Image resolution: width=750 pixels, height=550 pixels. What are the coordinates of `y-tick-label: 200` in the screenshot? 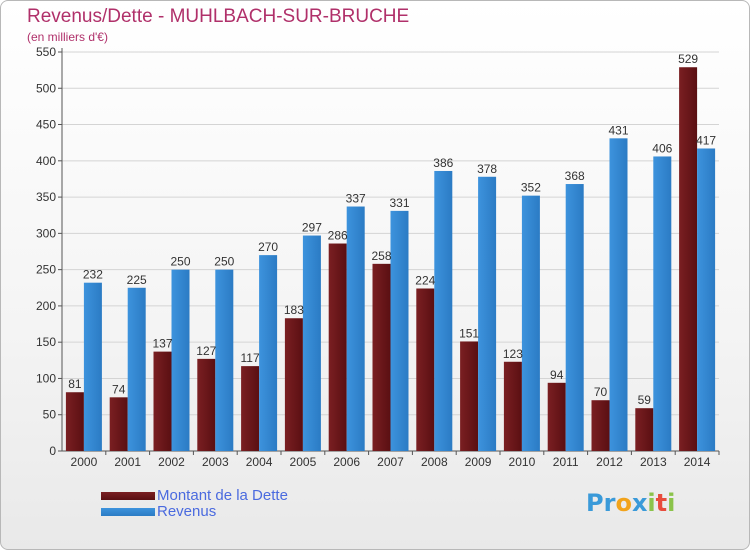 It's located at (46, 306).